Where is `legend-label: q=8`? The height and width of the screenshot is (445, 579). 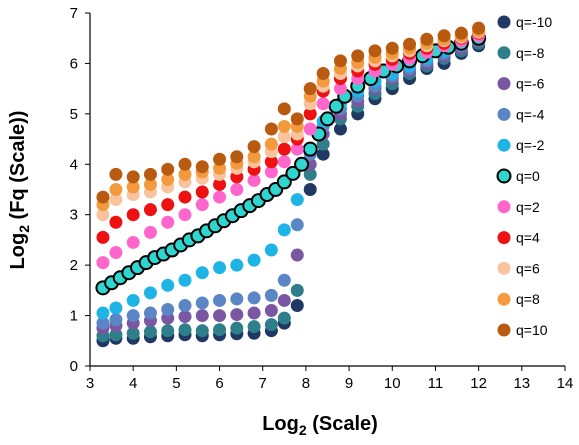 legend-label: q=8 is located at coordinates (528, 299).